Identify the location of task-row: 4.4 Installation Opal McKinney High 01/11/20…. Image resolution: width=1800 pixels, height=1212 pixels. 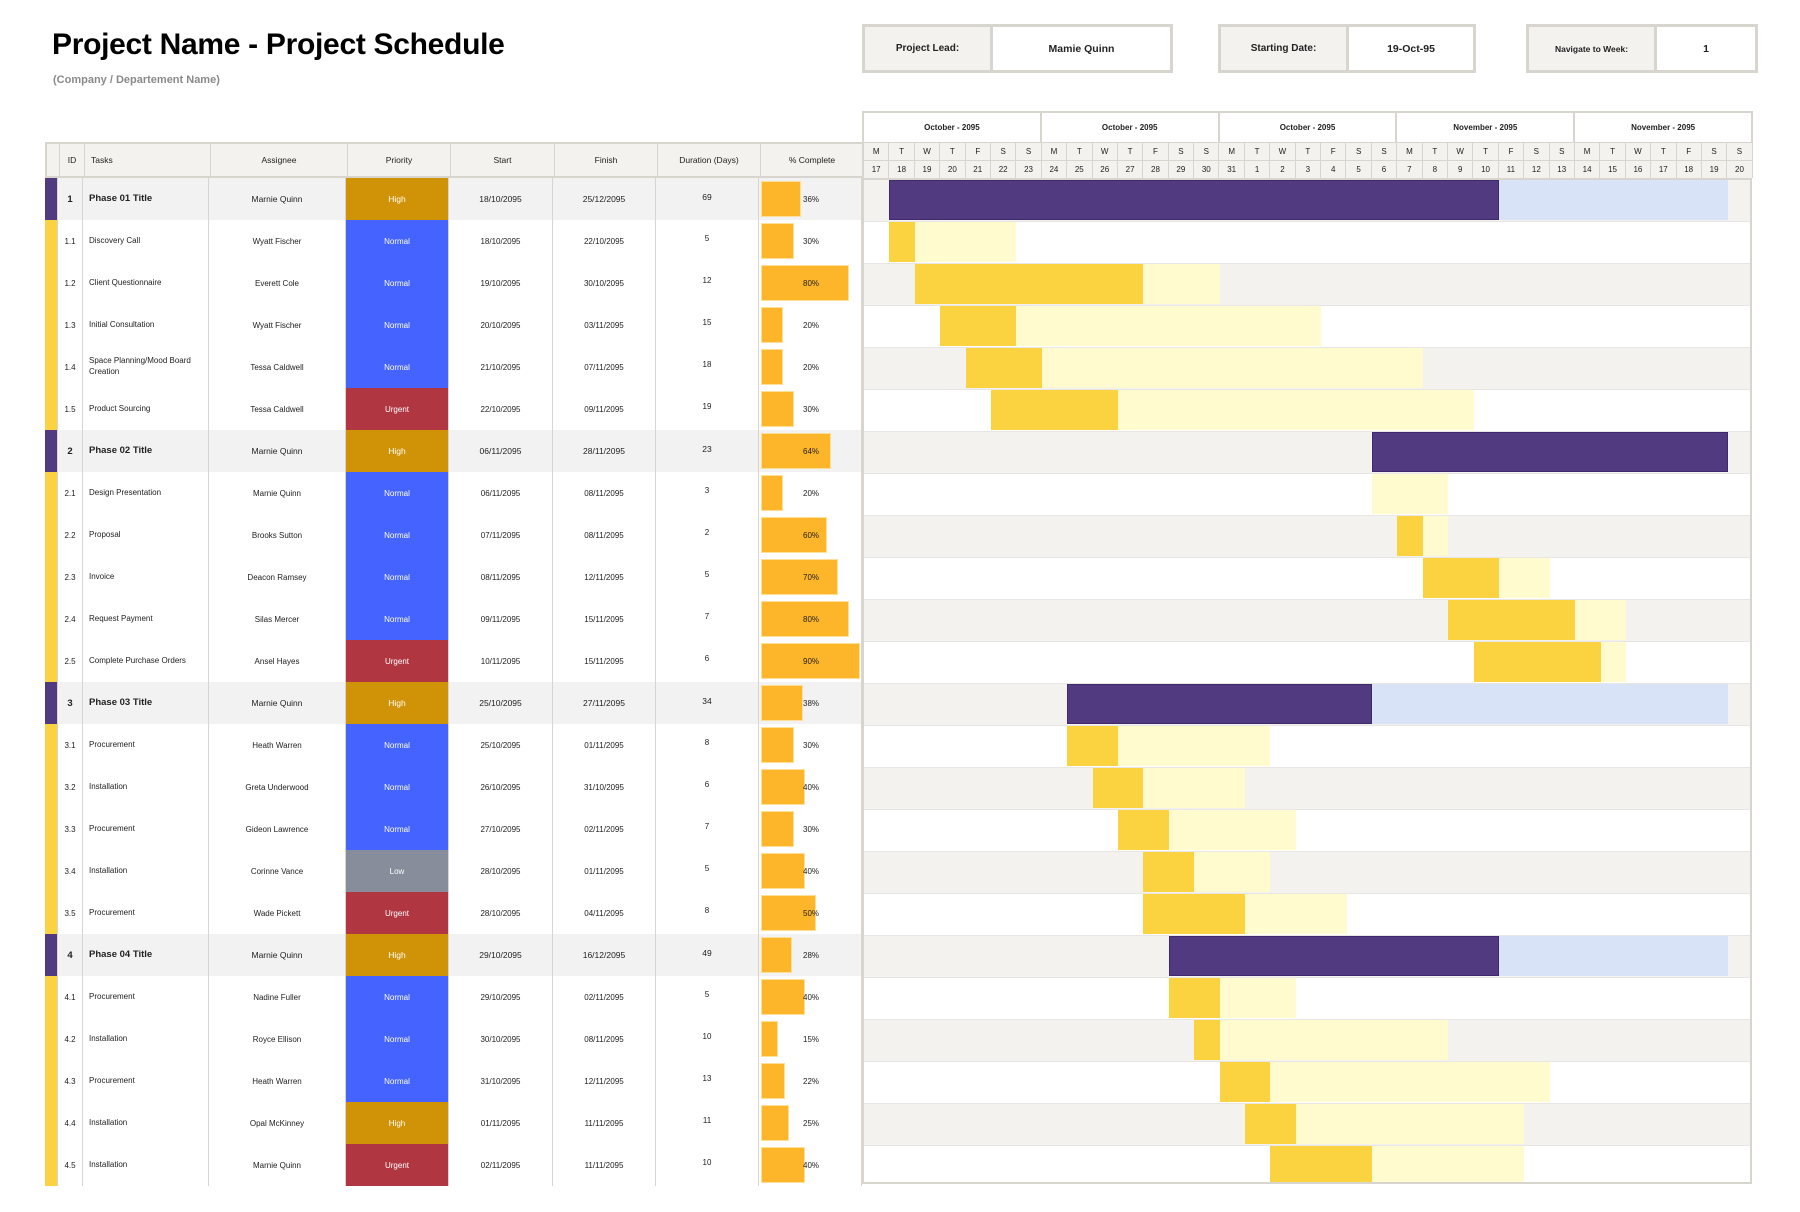
(453, 1123).